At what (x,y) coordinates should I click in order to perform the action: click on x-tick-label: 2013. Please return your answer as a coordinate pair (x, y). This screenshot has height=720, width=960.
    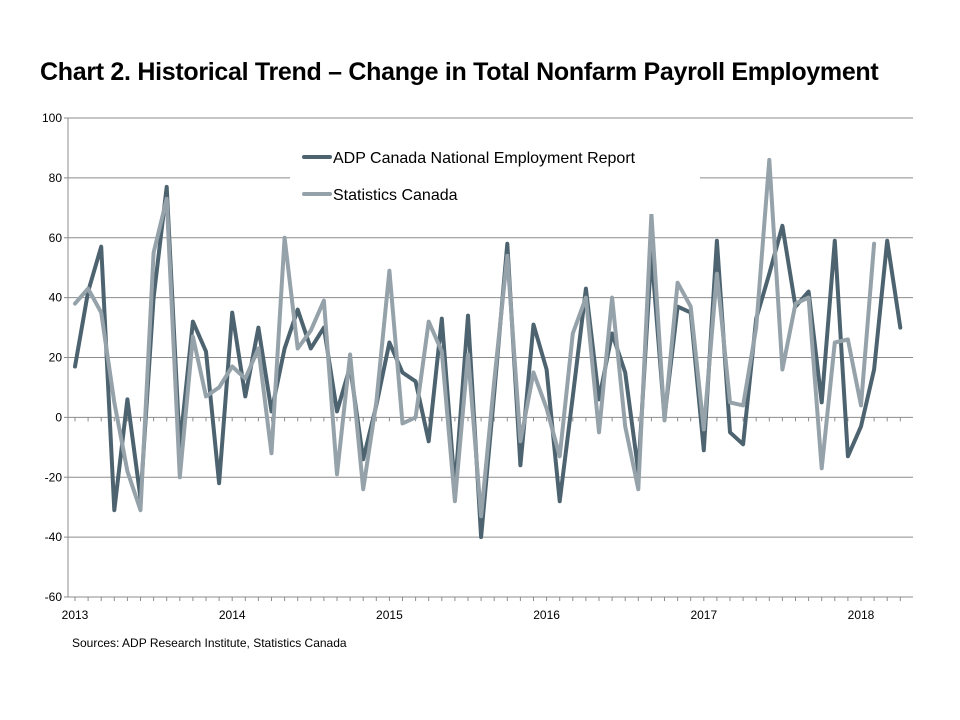
    Looking at the image, I should click on (75, 615).